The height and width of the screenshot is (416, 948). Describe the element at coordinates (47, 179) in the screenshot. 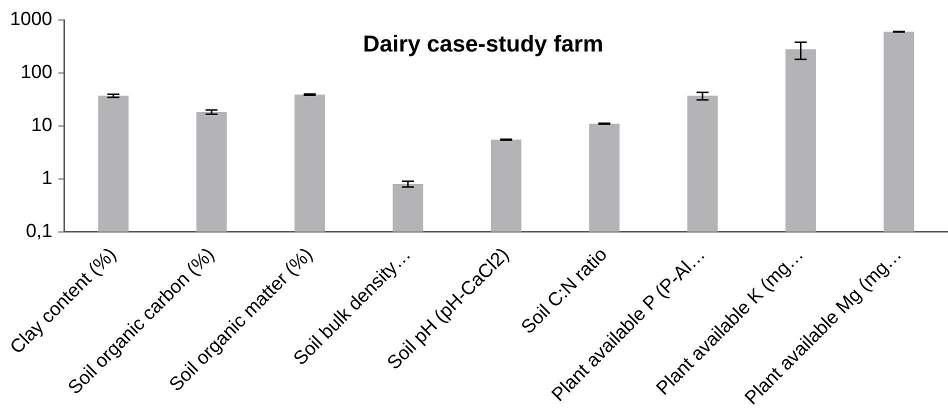

I see `y-tick-label: 1` at that location.